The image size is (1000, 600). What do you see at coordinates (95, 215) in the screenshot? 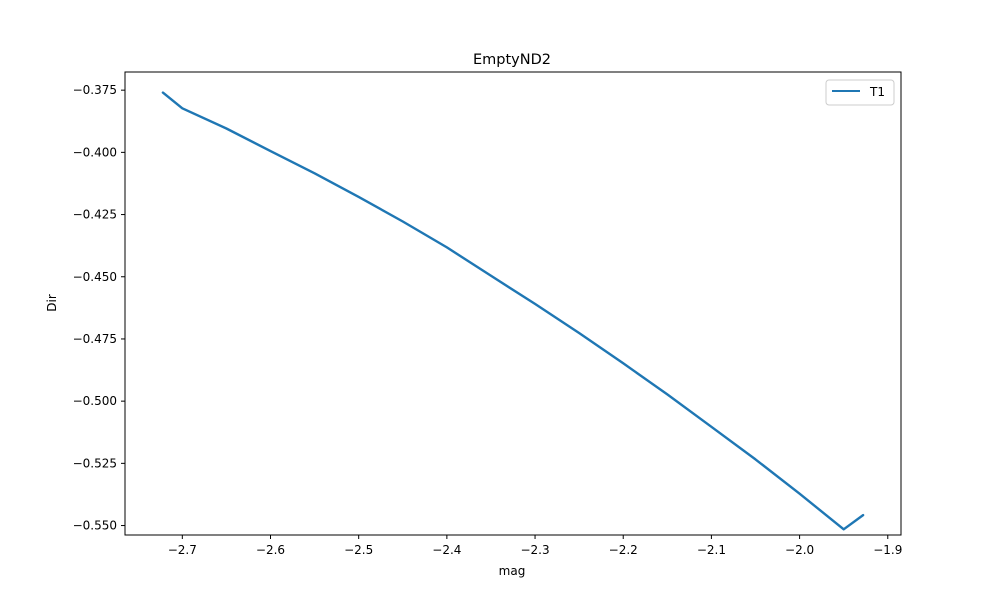
I see `y-tick-label: −0.425` at bounding box center [95, 215].